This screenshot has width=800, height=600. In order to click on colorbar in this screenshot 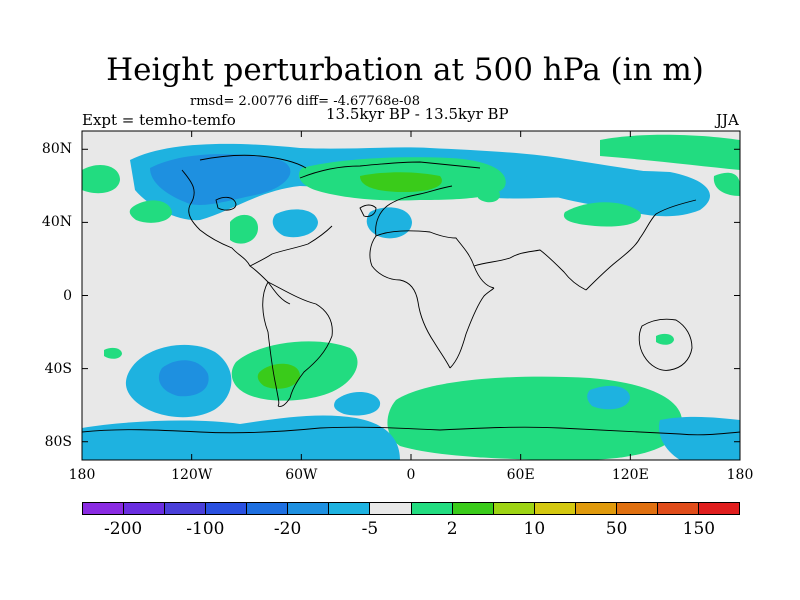, I will do `click(411, 508)`.